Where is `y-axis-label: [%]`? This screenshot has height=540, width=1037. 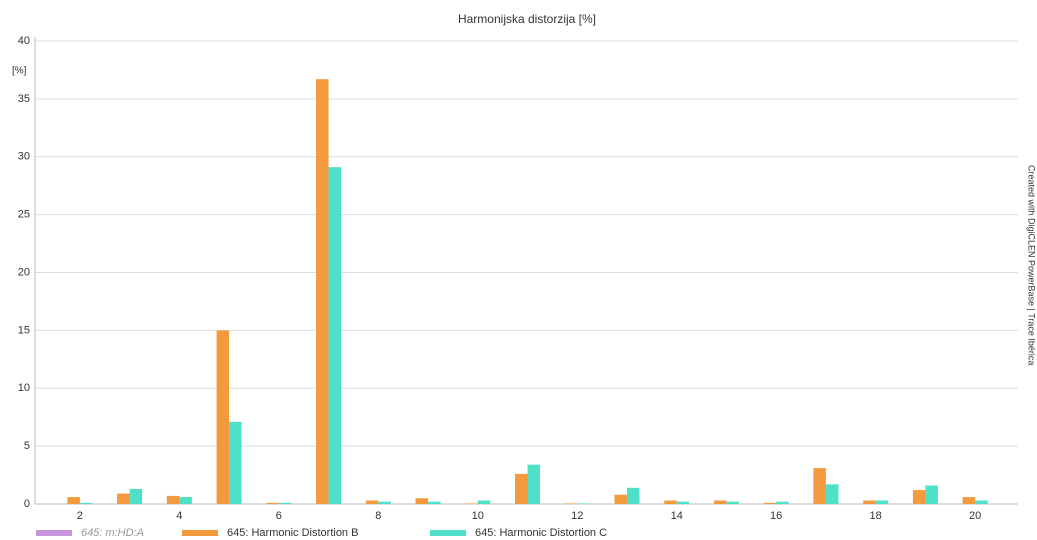 y-axis-label: [%] is located at coordinates (19, 71).